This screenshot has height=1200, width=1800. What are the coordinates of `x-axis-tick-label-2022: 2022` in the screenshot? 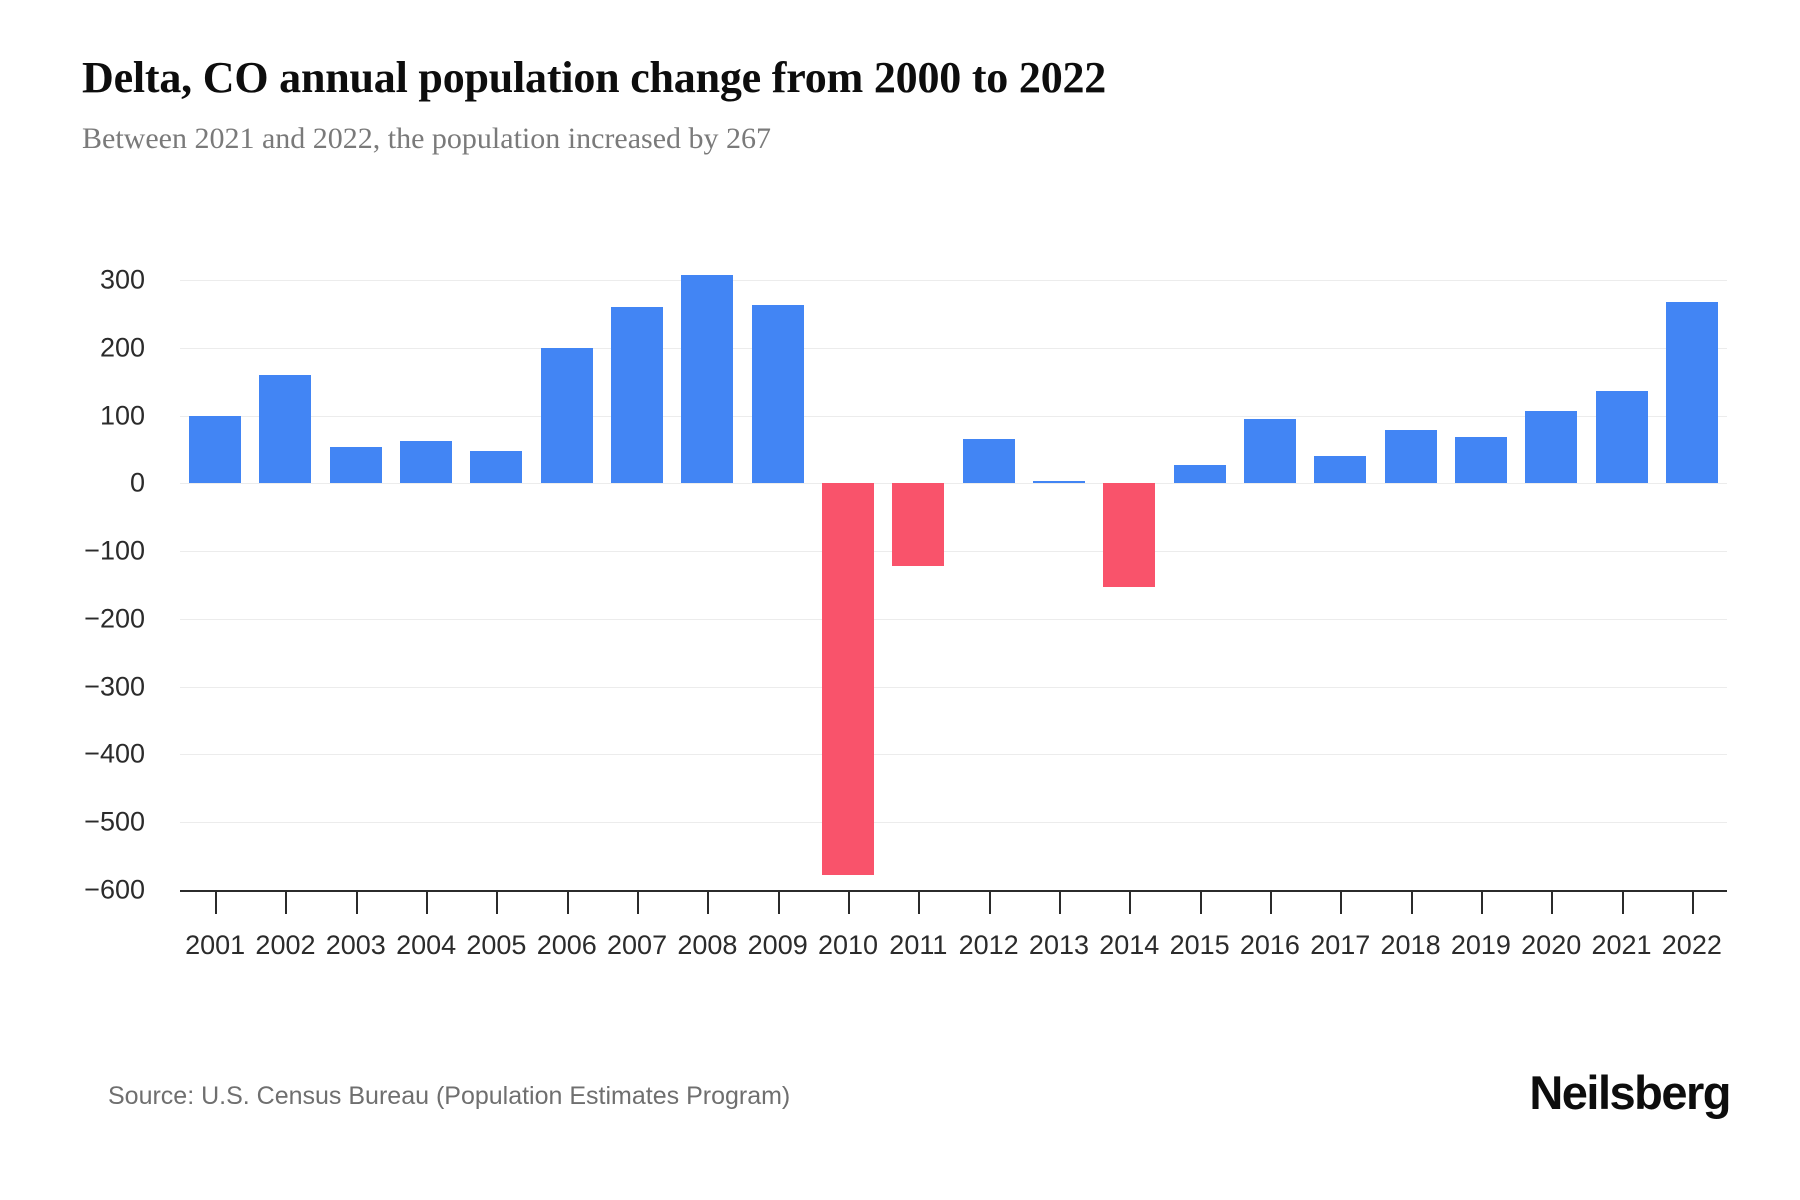 It's located at (1691, 945).